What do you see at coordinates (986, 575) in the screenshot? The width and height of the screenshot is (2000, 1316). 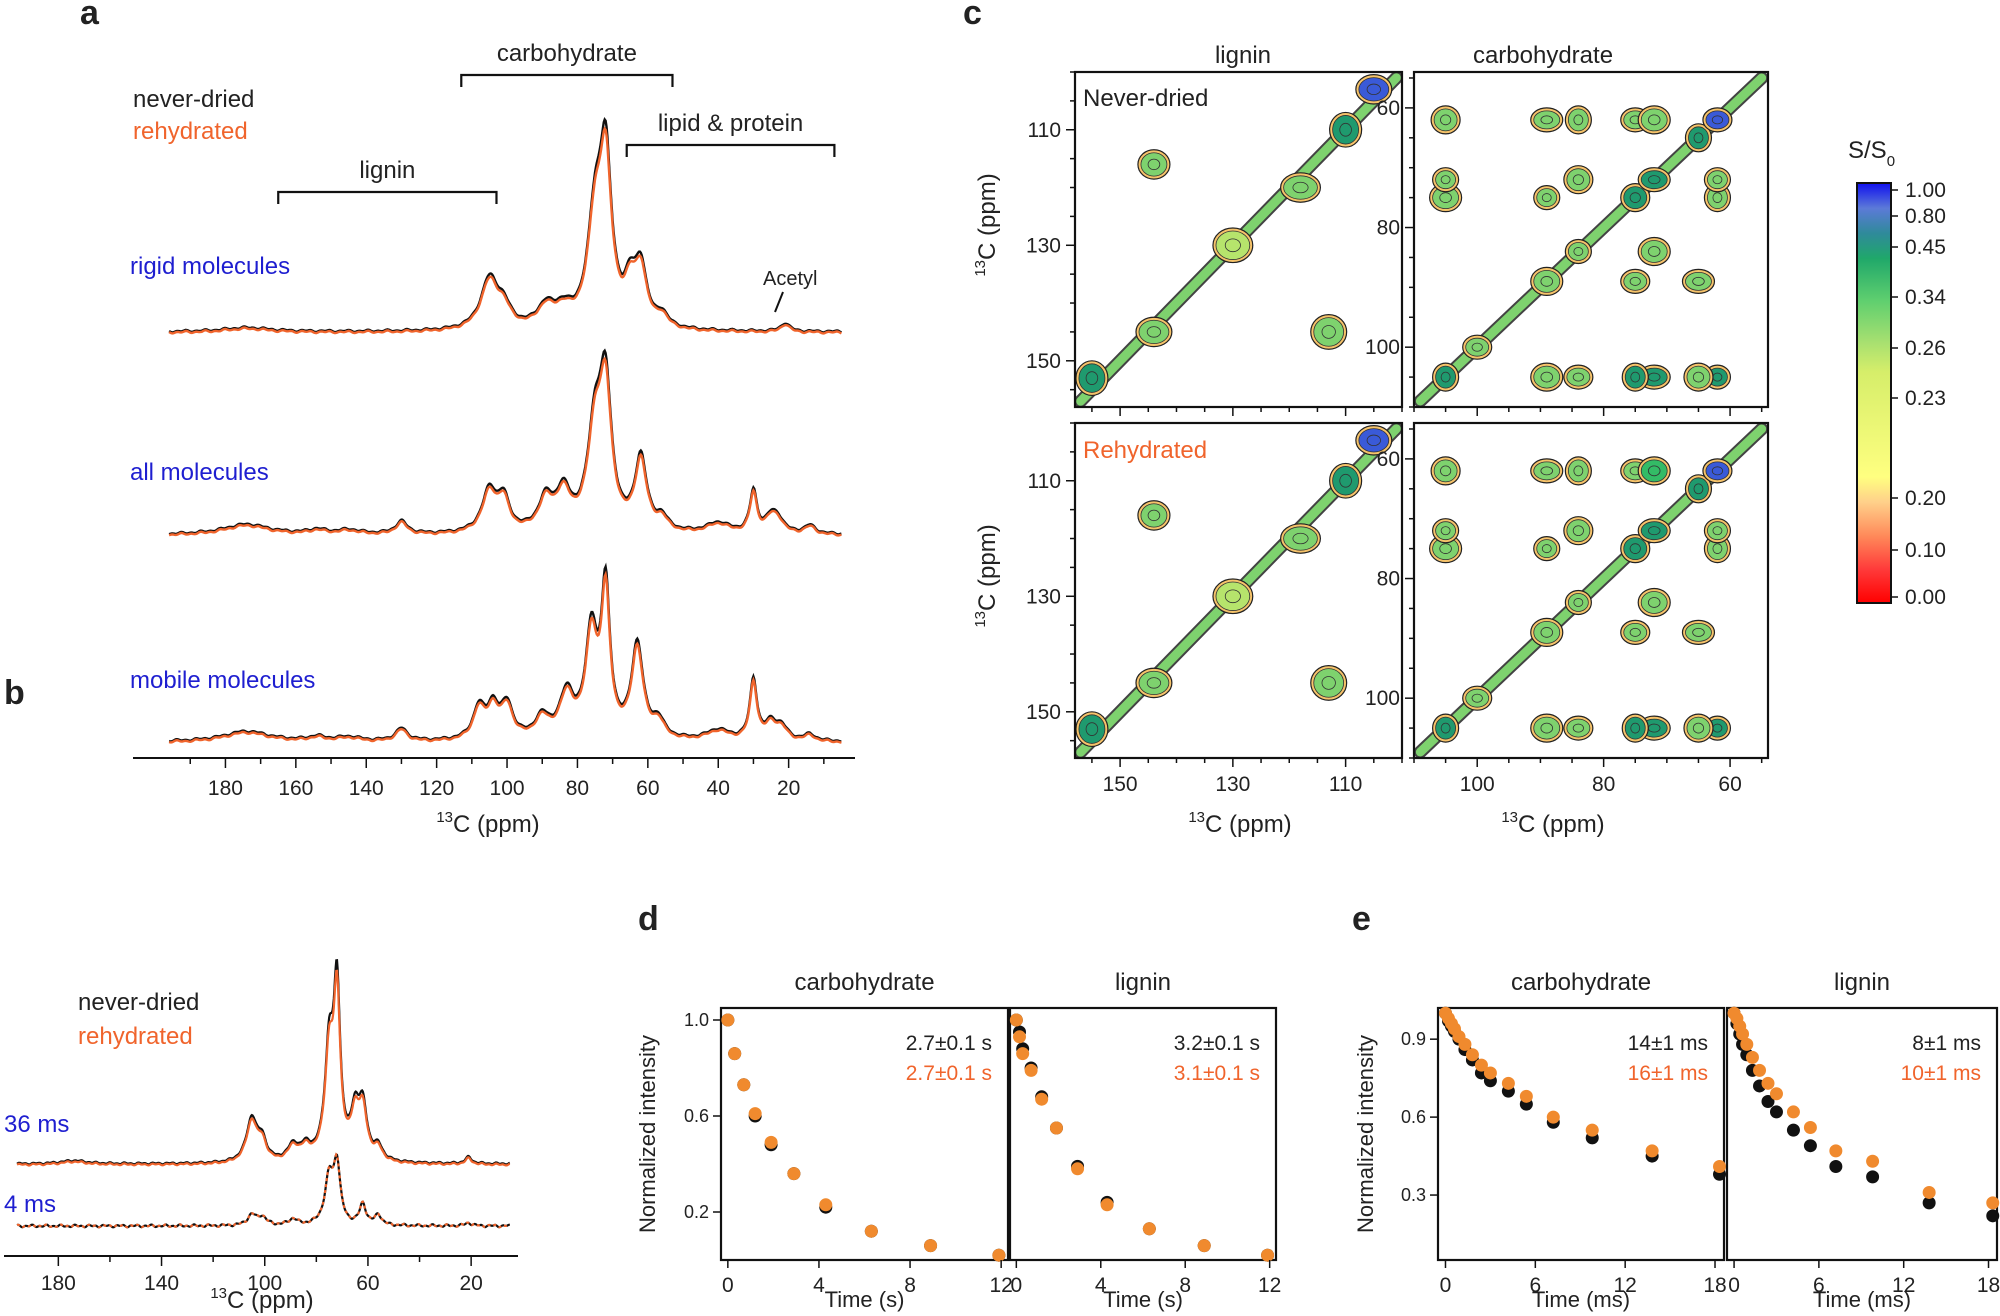 I see `y-axis-label-bottom: 13C (ppm)` at bounding box center [986, 575].